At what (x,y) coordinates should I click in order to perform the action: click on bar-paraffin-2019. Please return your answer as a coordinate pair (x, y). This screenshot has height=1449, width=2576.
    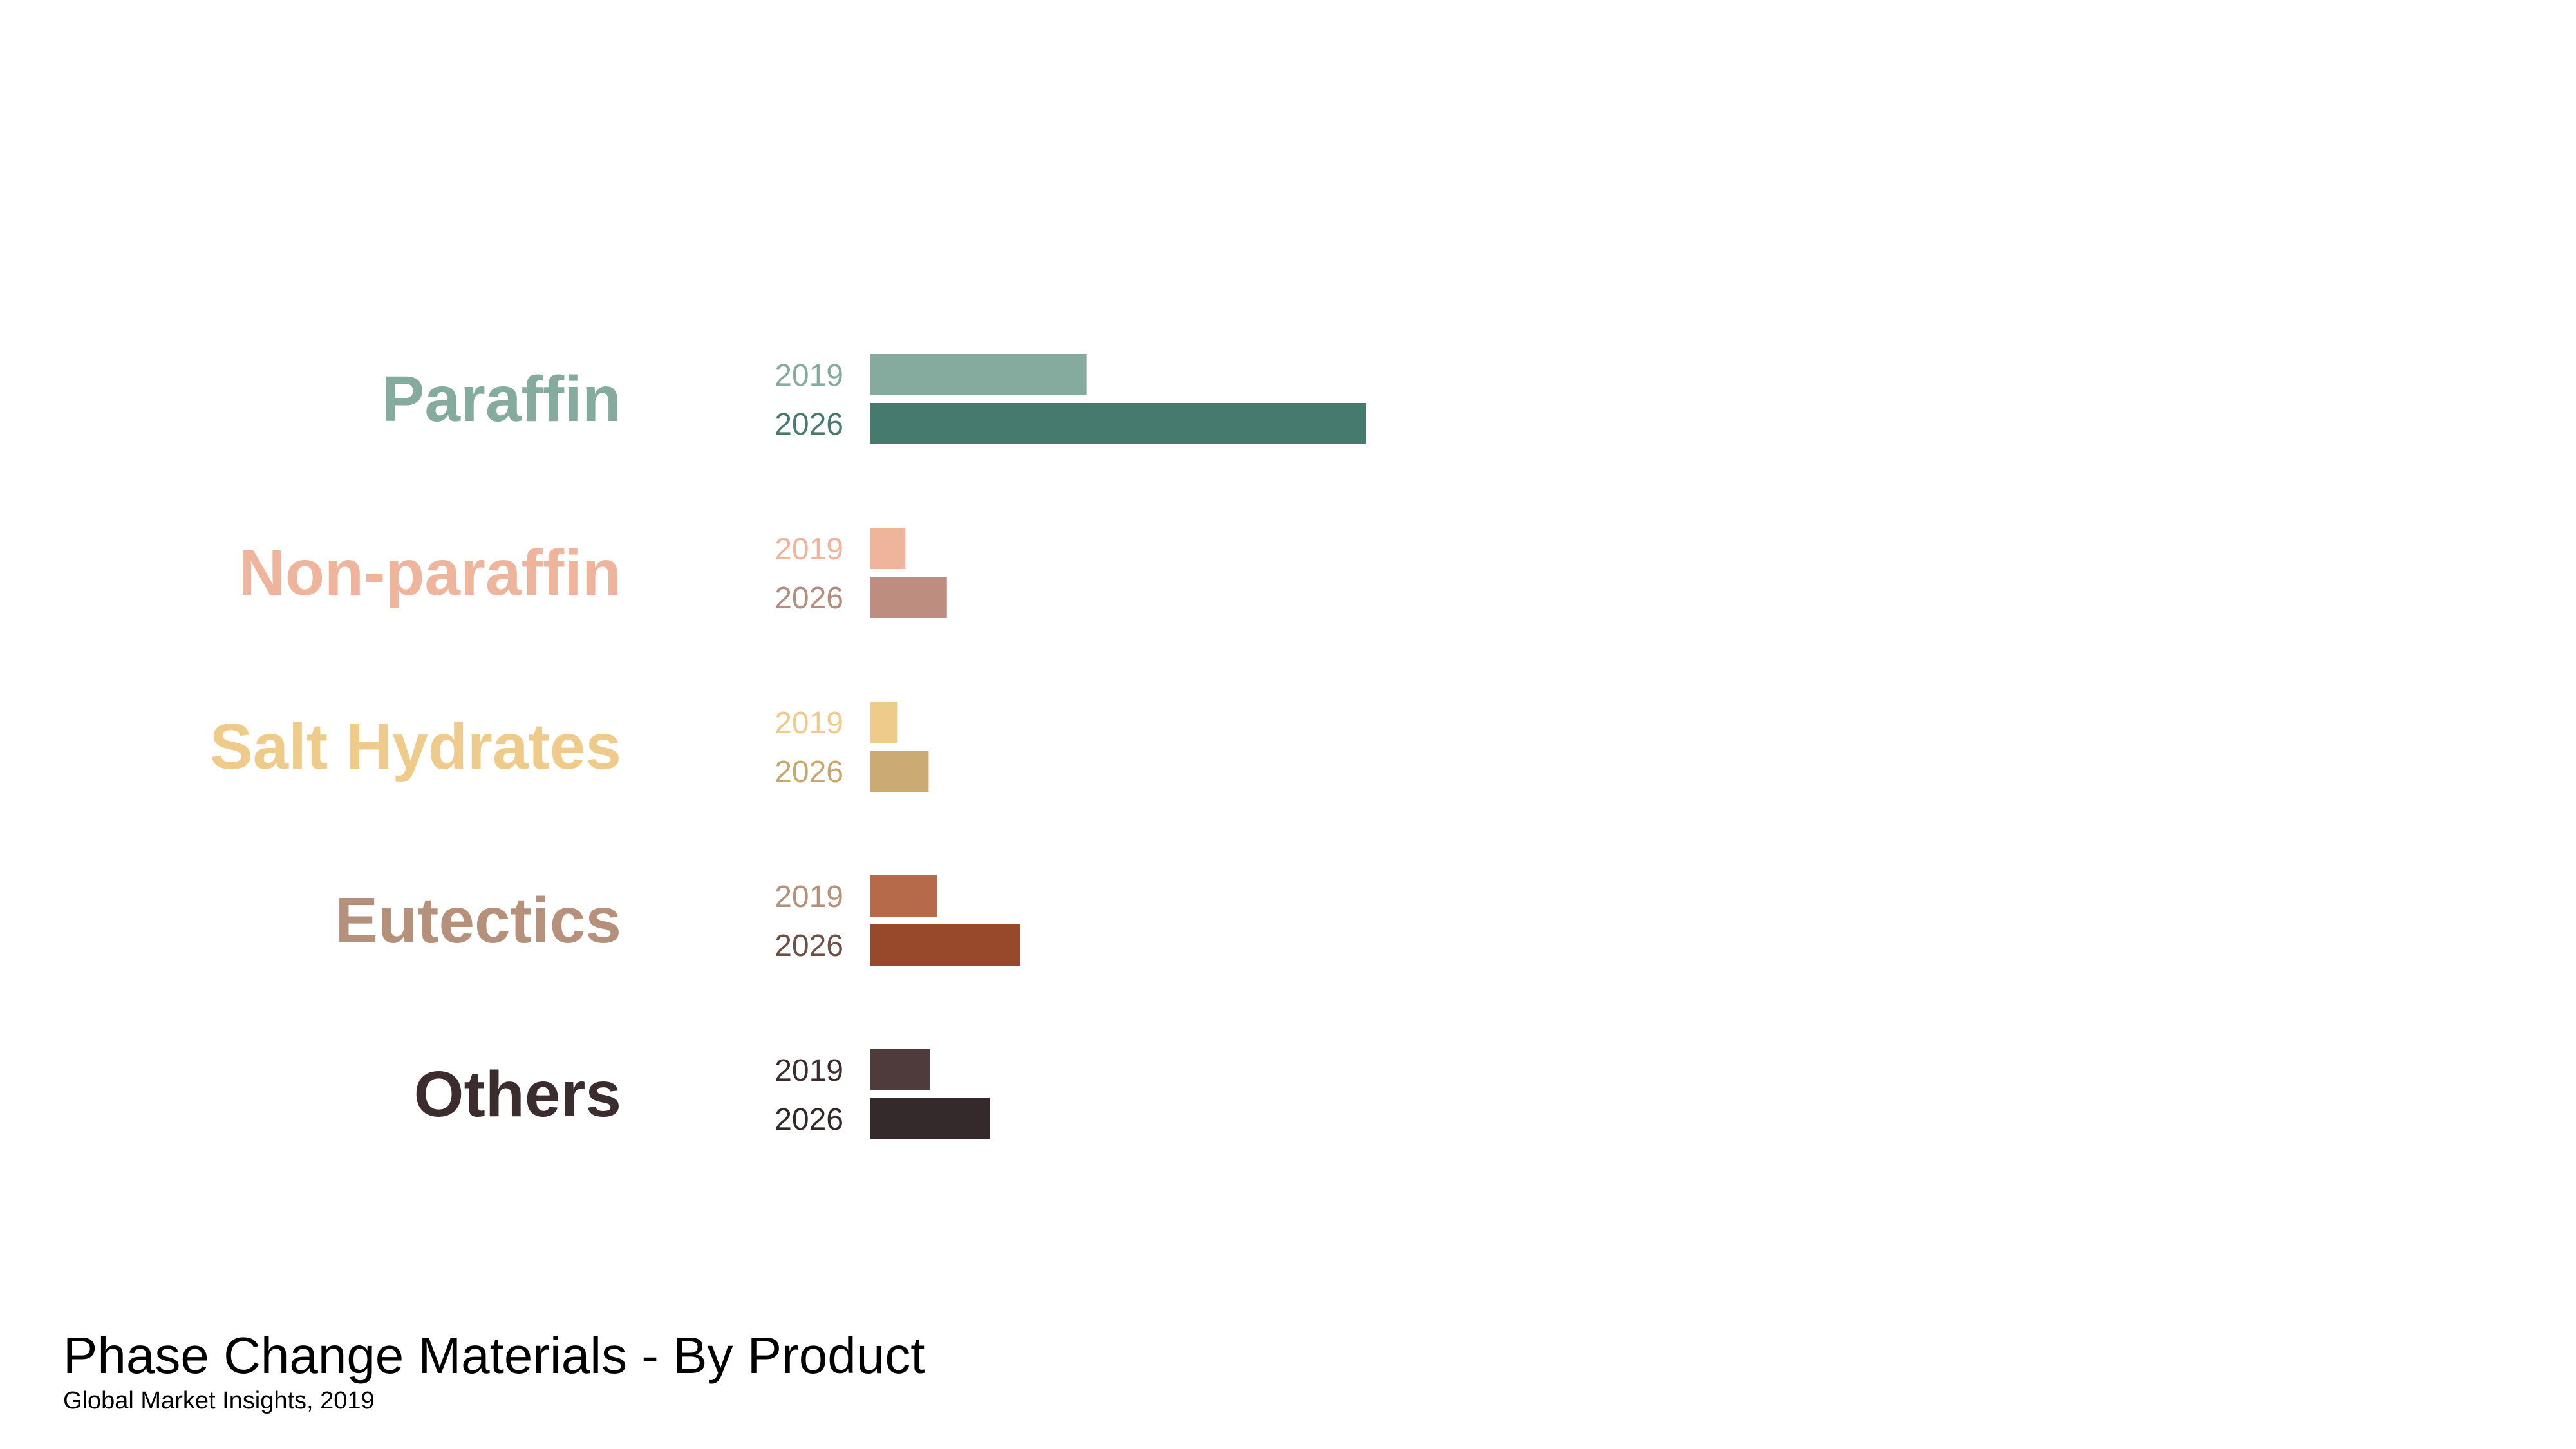
    Looking at the image, I should click on (978, 374).